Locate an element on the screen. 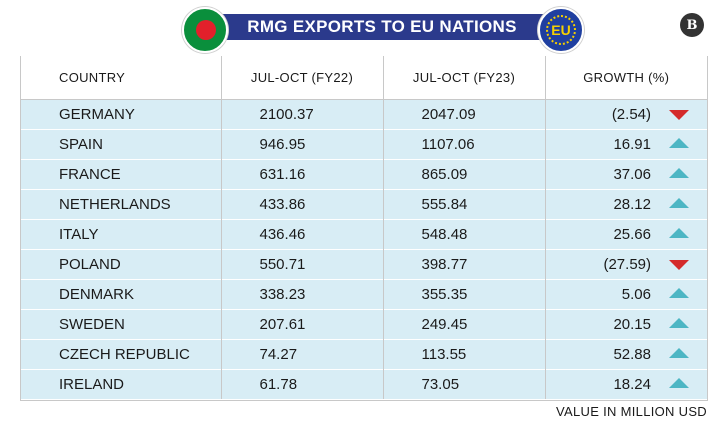 This screenshot has width=725, height=425. cell-fy22-value: 61.78 is located at coordinates (278, 384).